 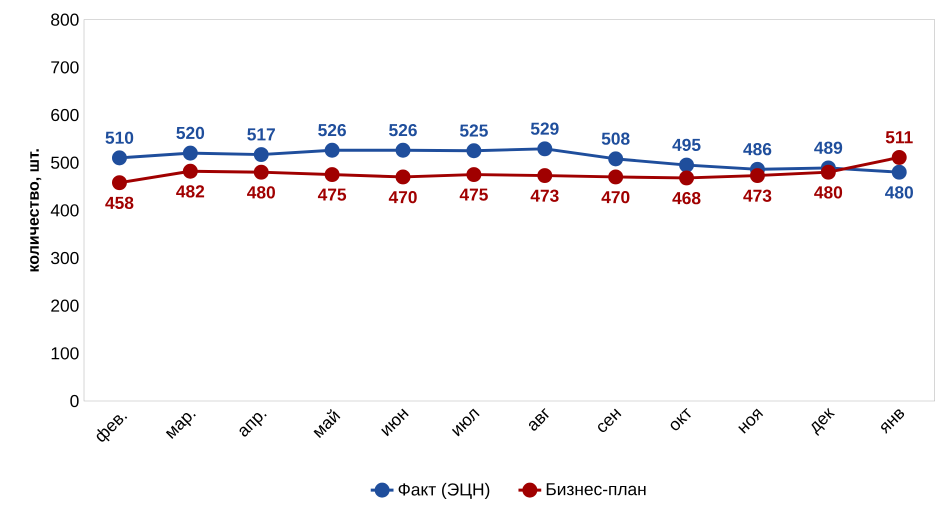 I want to click on data-label: 525, so click(x=474, y=130).